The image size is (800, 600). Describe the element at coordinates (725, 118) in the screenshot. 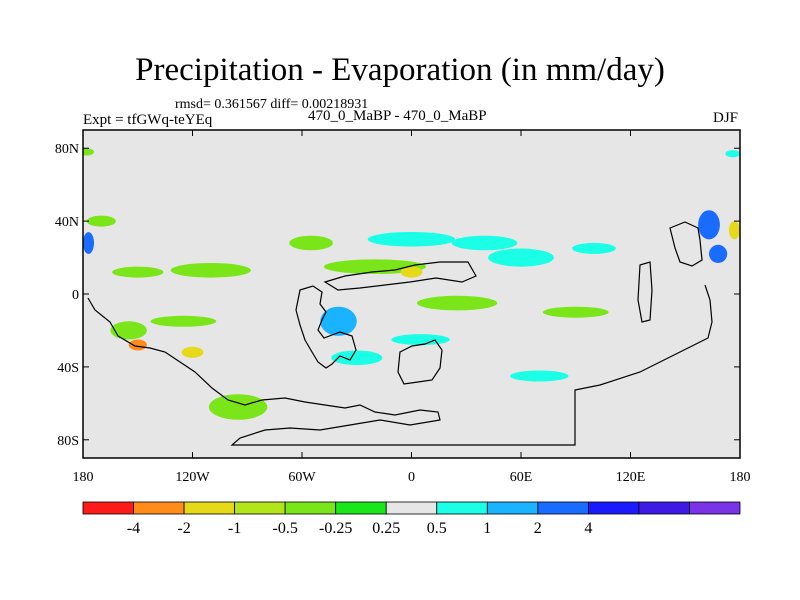

I see `season-label: DJF` at that location.